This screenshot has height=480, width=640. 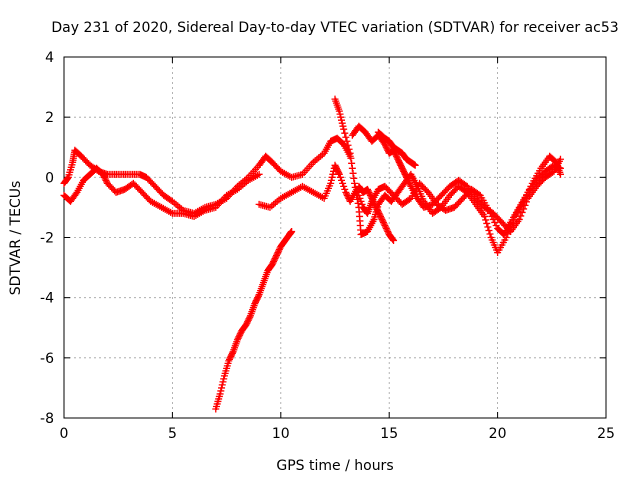 I want to click on x-tick-label: 15, so click(x=389, y=434).